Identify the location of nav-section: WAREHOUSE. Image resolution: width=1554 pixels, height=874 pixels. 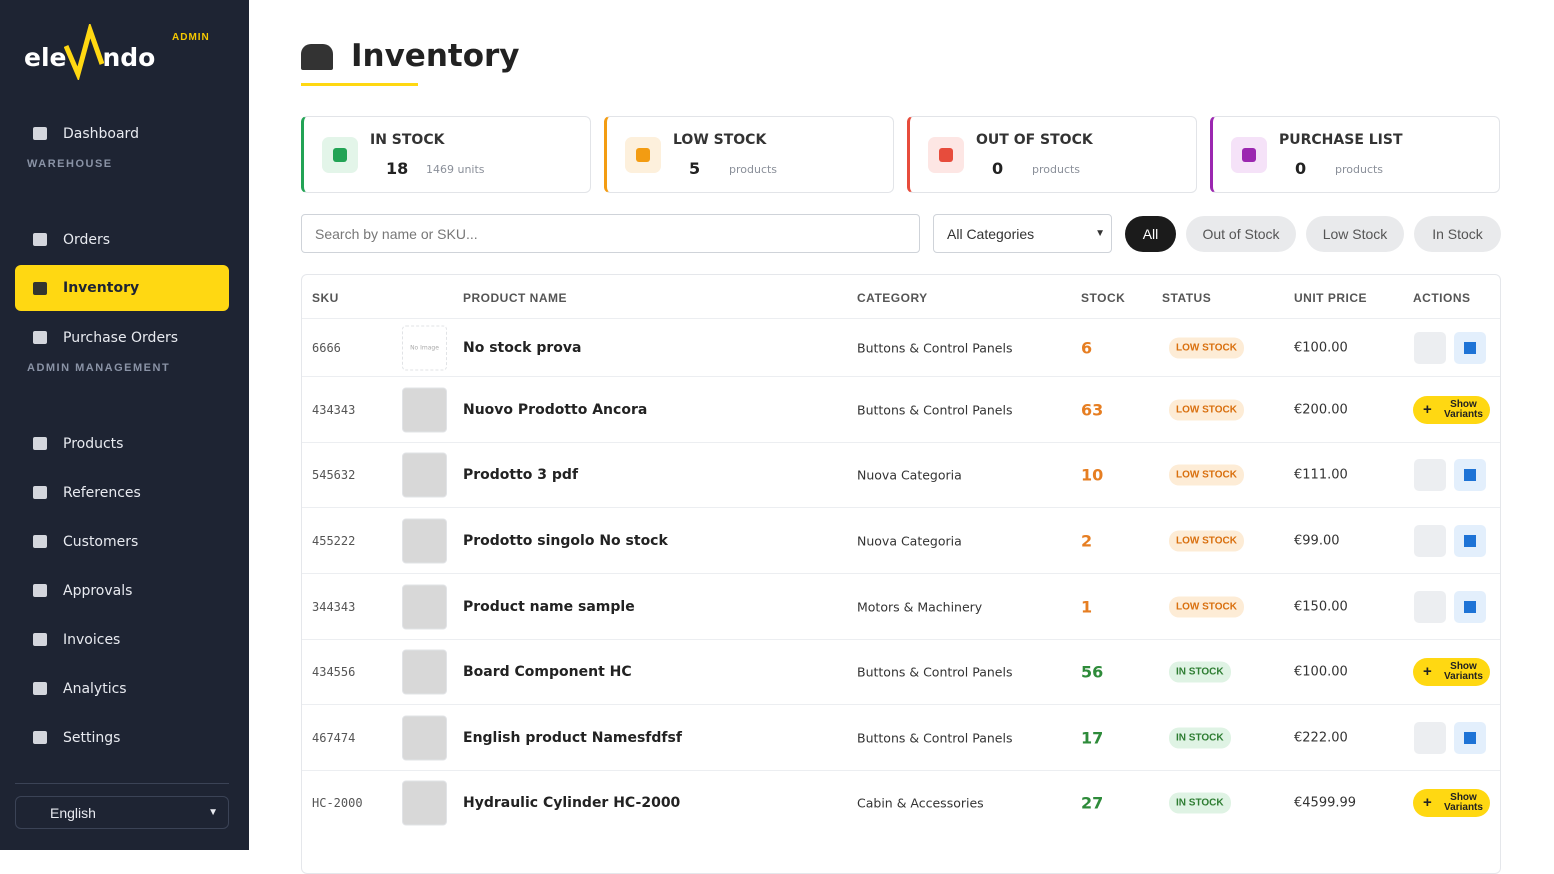
(70, 164).